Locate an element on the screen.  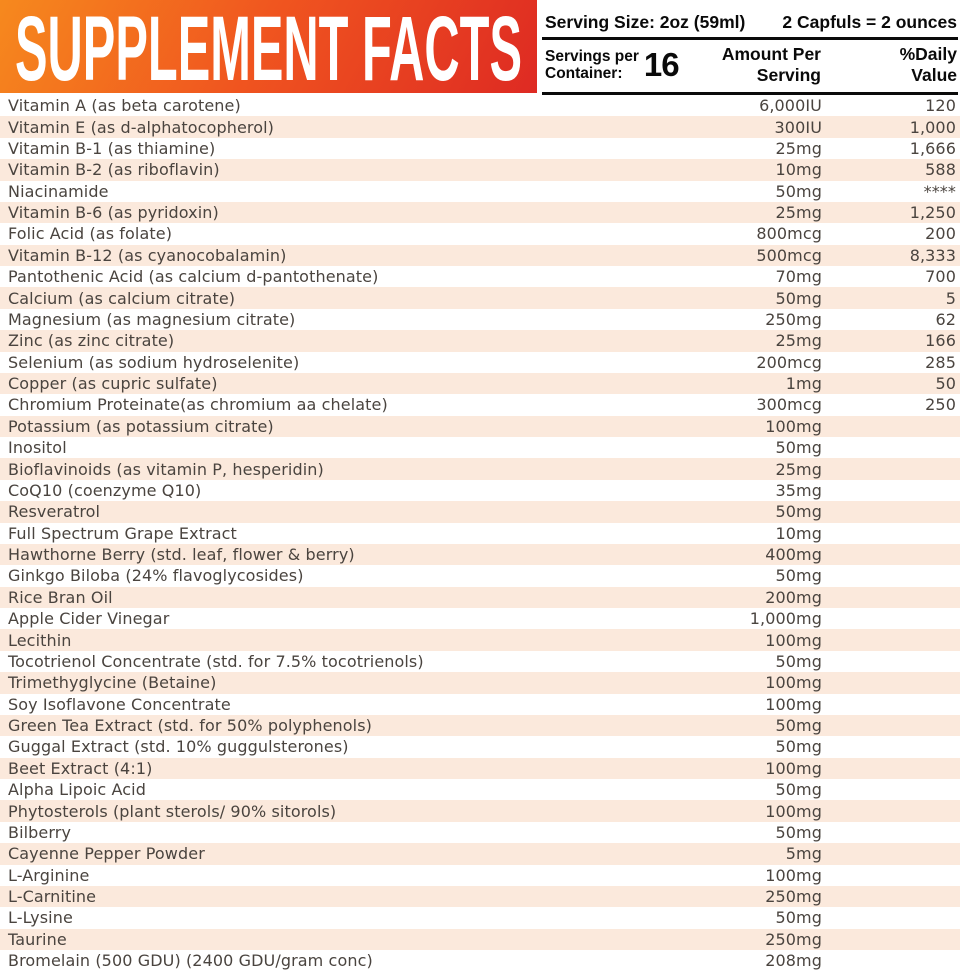
table-row: Soy Isoflavone Concentrate 100mg is located at coordinates (480, 704).